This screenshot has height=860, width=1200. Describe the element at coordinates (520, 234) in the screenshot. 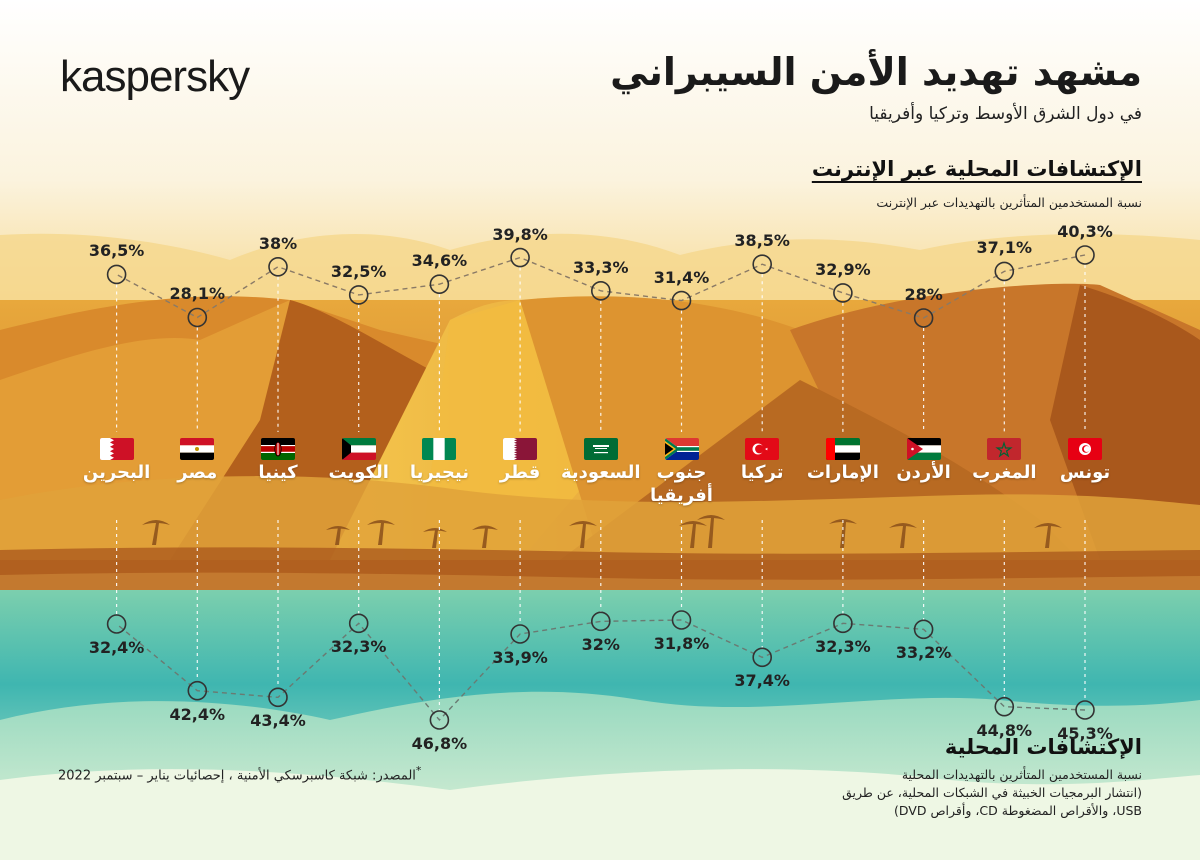

I see `online-value-label: 39,8%` at that location.